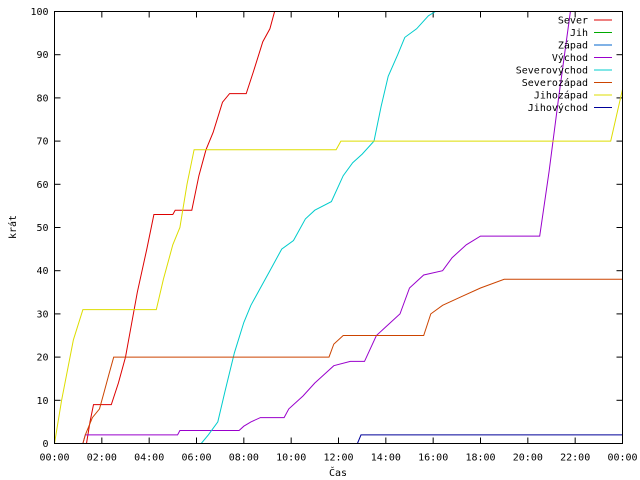 This screenshot has height=480, width=640. What do you see at coordinates (13, 227) in the screenshot?
I see `y-axis-label: krát` at bounding box center [13, 227].